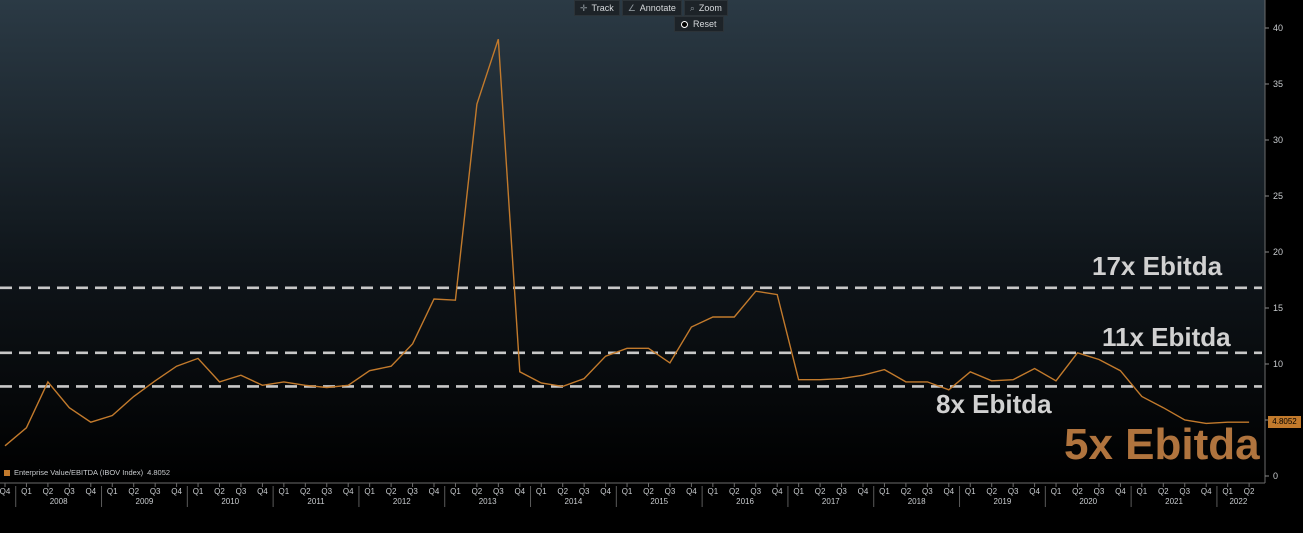 The image size is (1303, 533). I want to click on year-label: 2021, so click(1174, 501).